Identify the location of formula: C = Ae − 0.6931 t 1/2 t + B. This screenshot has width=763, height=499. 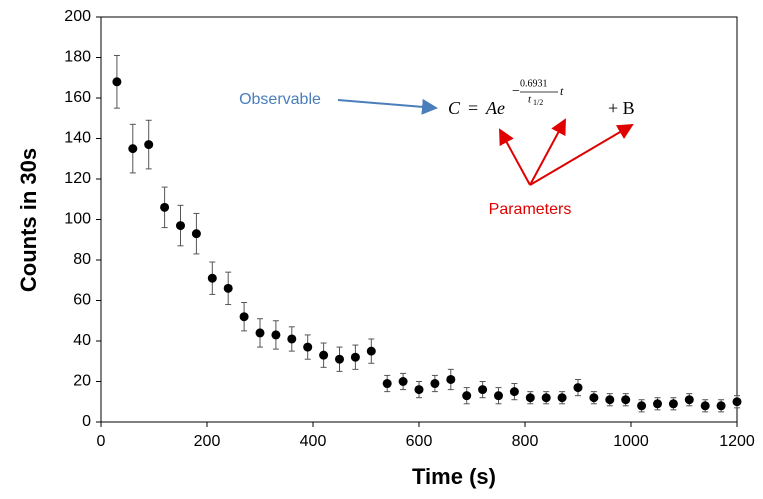
(541, 98).